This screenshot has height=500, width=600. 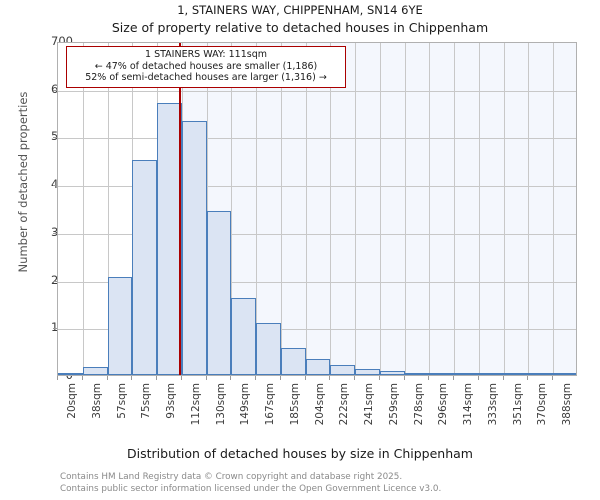 I want to click on x-tick-label-333sqm: 333sqm, so click(x=493, y=404).